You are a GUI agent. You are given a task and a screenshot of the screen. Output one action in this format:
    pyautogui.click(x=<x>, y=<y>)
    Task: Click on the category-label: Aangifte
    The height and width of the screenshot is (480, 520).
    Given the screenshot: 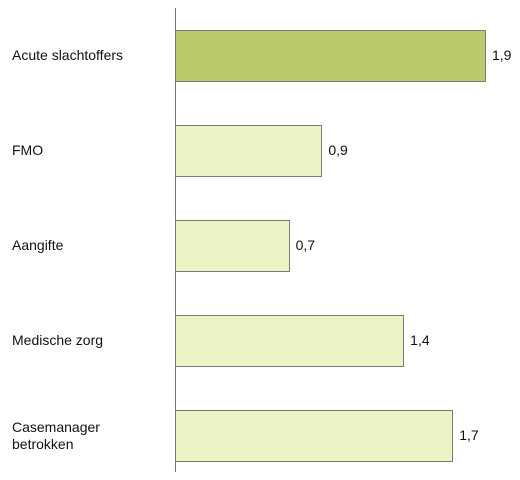 What is the action you would take?
    pyautogui.click(x=38, y=245)
    